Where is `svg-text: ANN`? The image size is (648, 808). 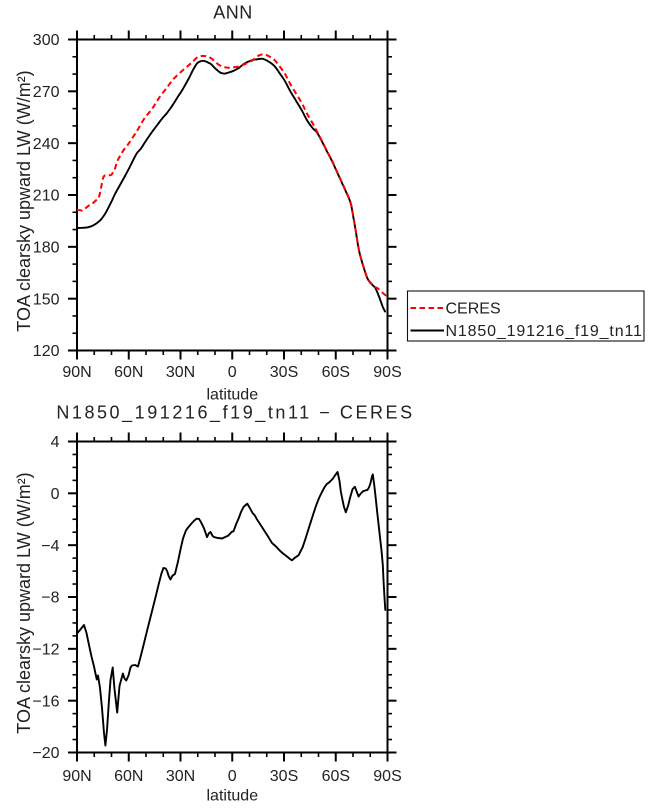 svg-text: ANN is located at coordinates (233, 13).